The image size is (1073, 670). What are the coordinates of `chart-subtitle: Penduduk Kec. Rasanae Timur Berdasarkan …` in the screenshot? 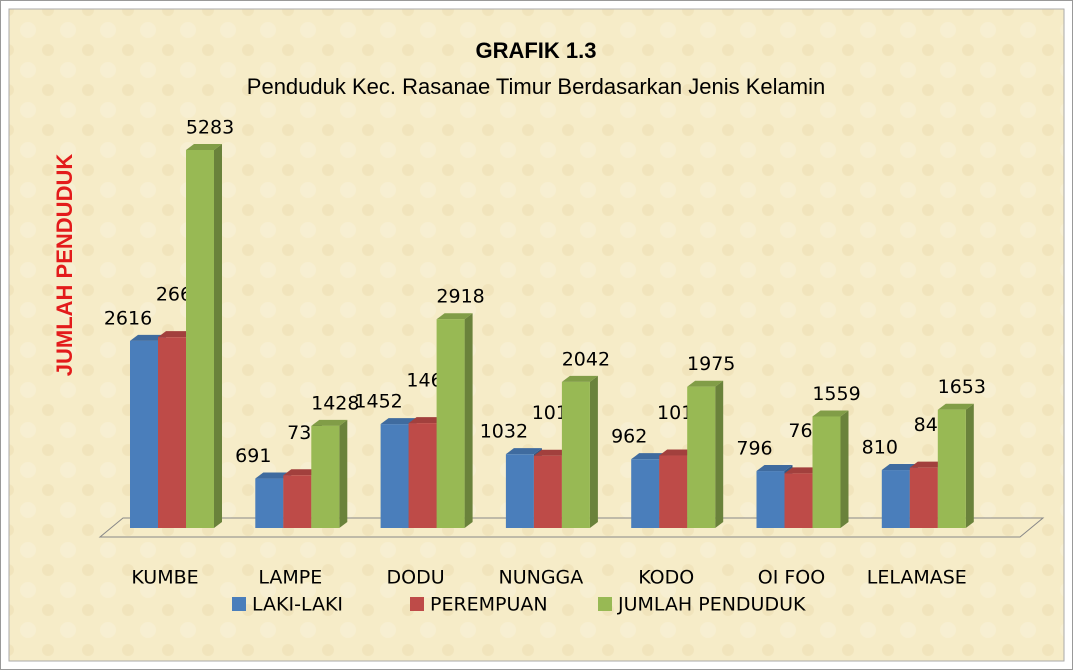 It's located at (536, 86).